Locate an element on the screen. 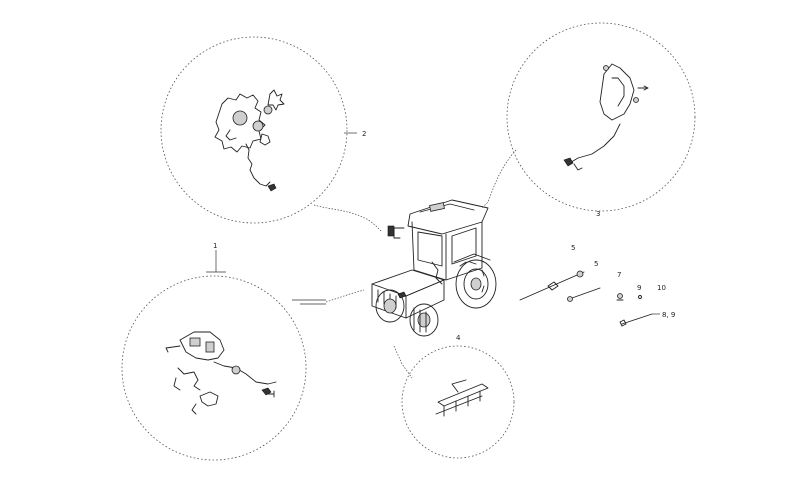  callout-9: 9 is located at coordinates (639, 288).